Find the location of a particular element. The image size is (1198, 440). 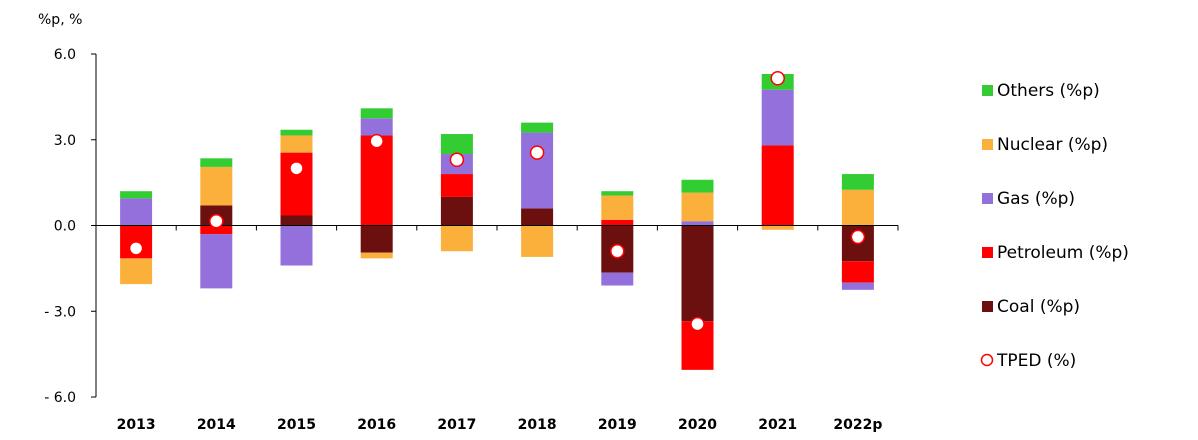

bar-gas-p-2021 is located at coordinates (777, 117).